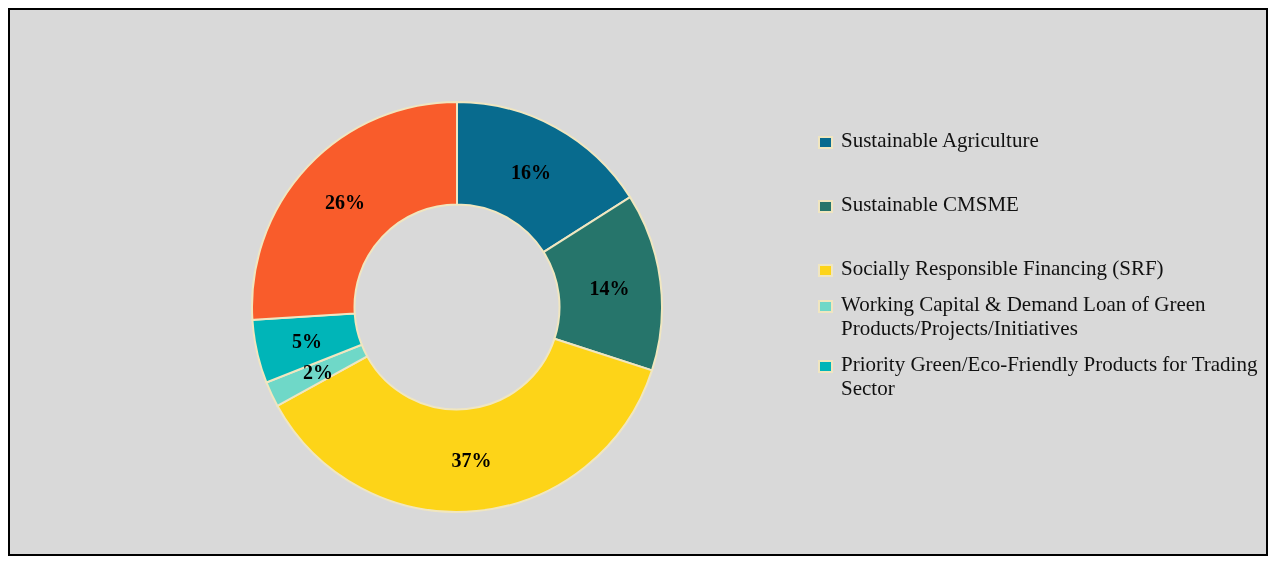  What do you see at coordinates (609, 287) in the screenshot?
I see `data-label: 14%` at bounding box center [609, 287].